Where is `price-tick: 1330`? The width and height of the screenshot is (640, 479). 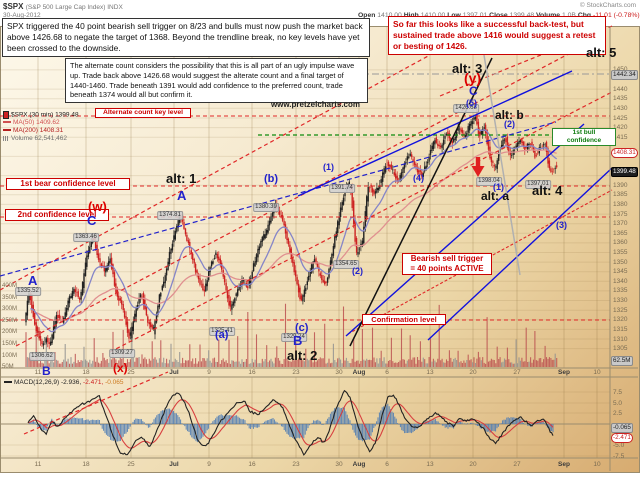
price-tick: 1330 is located at coordinates (620, 300).